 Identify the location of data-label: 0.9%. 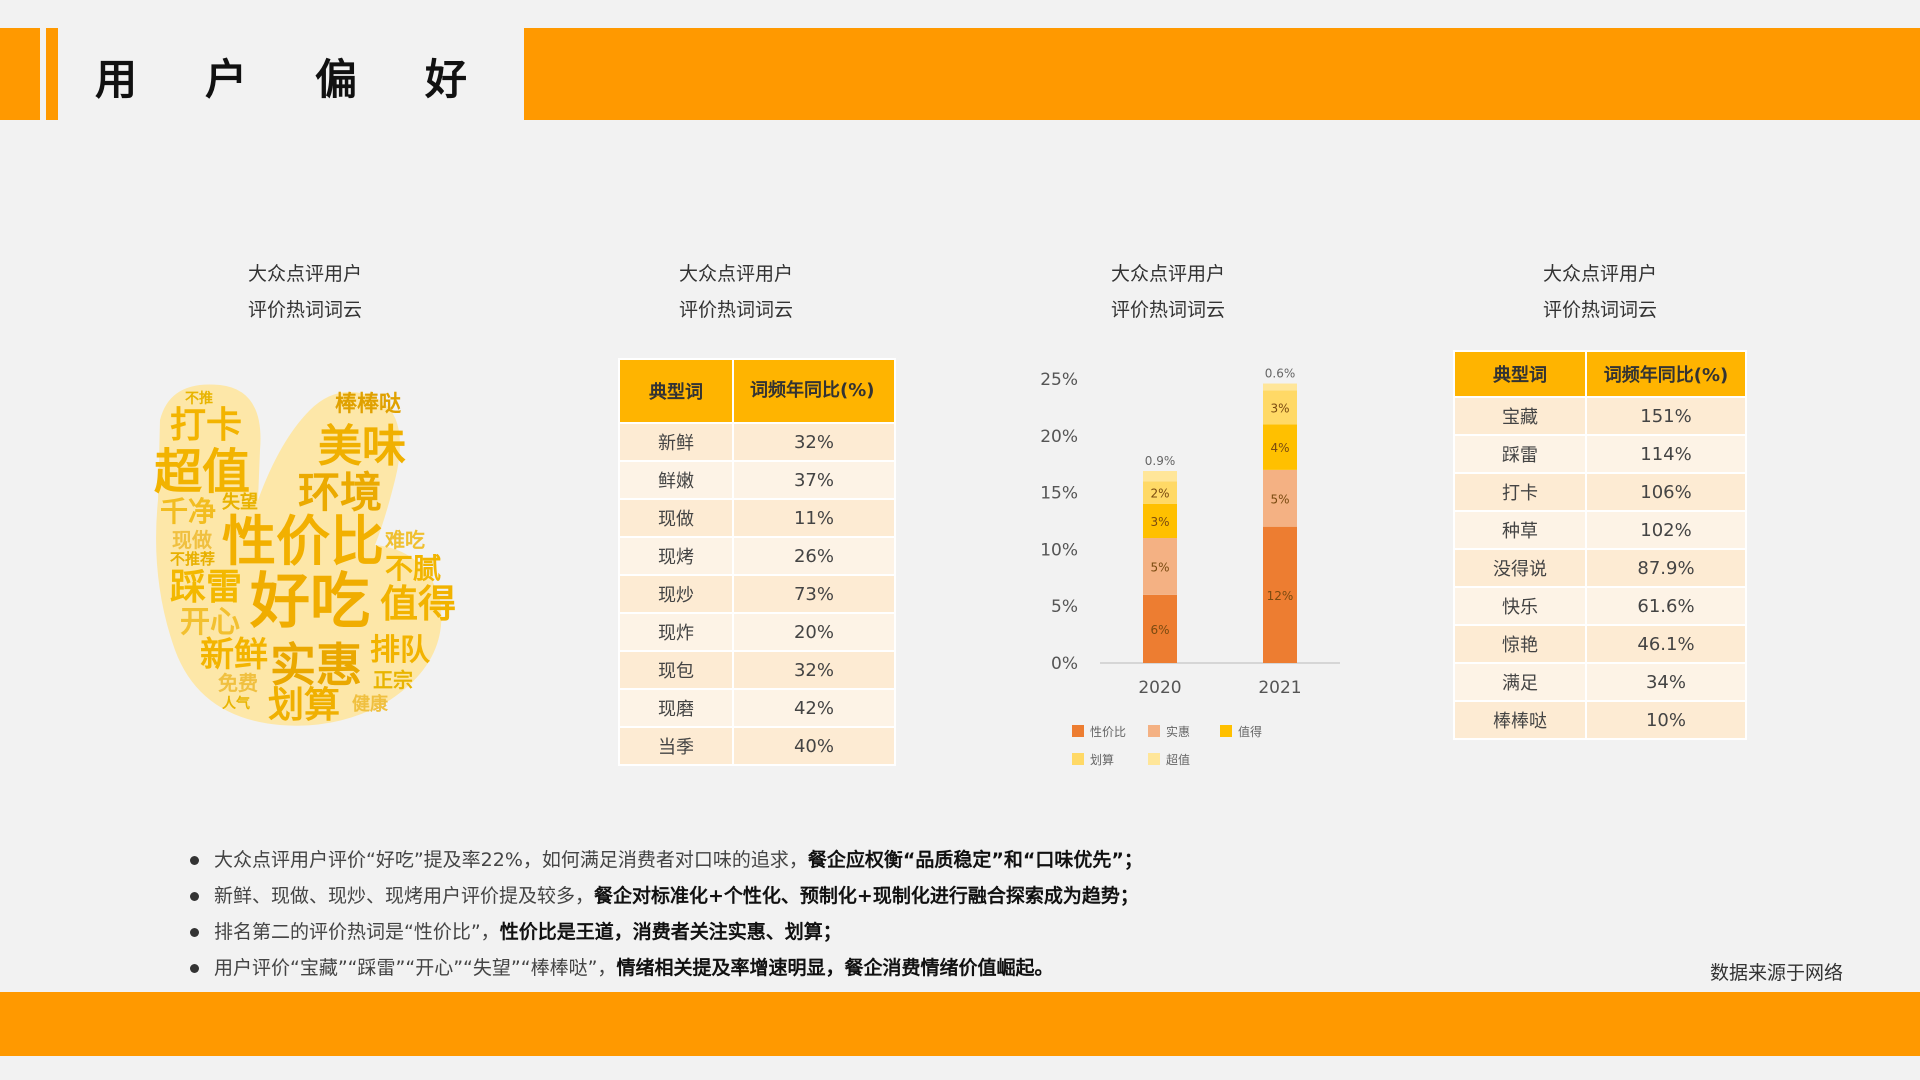
(1160, 461).